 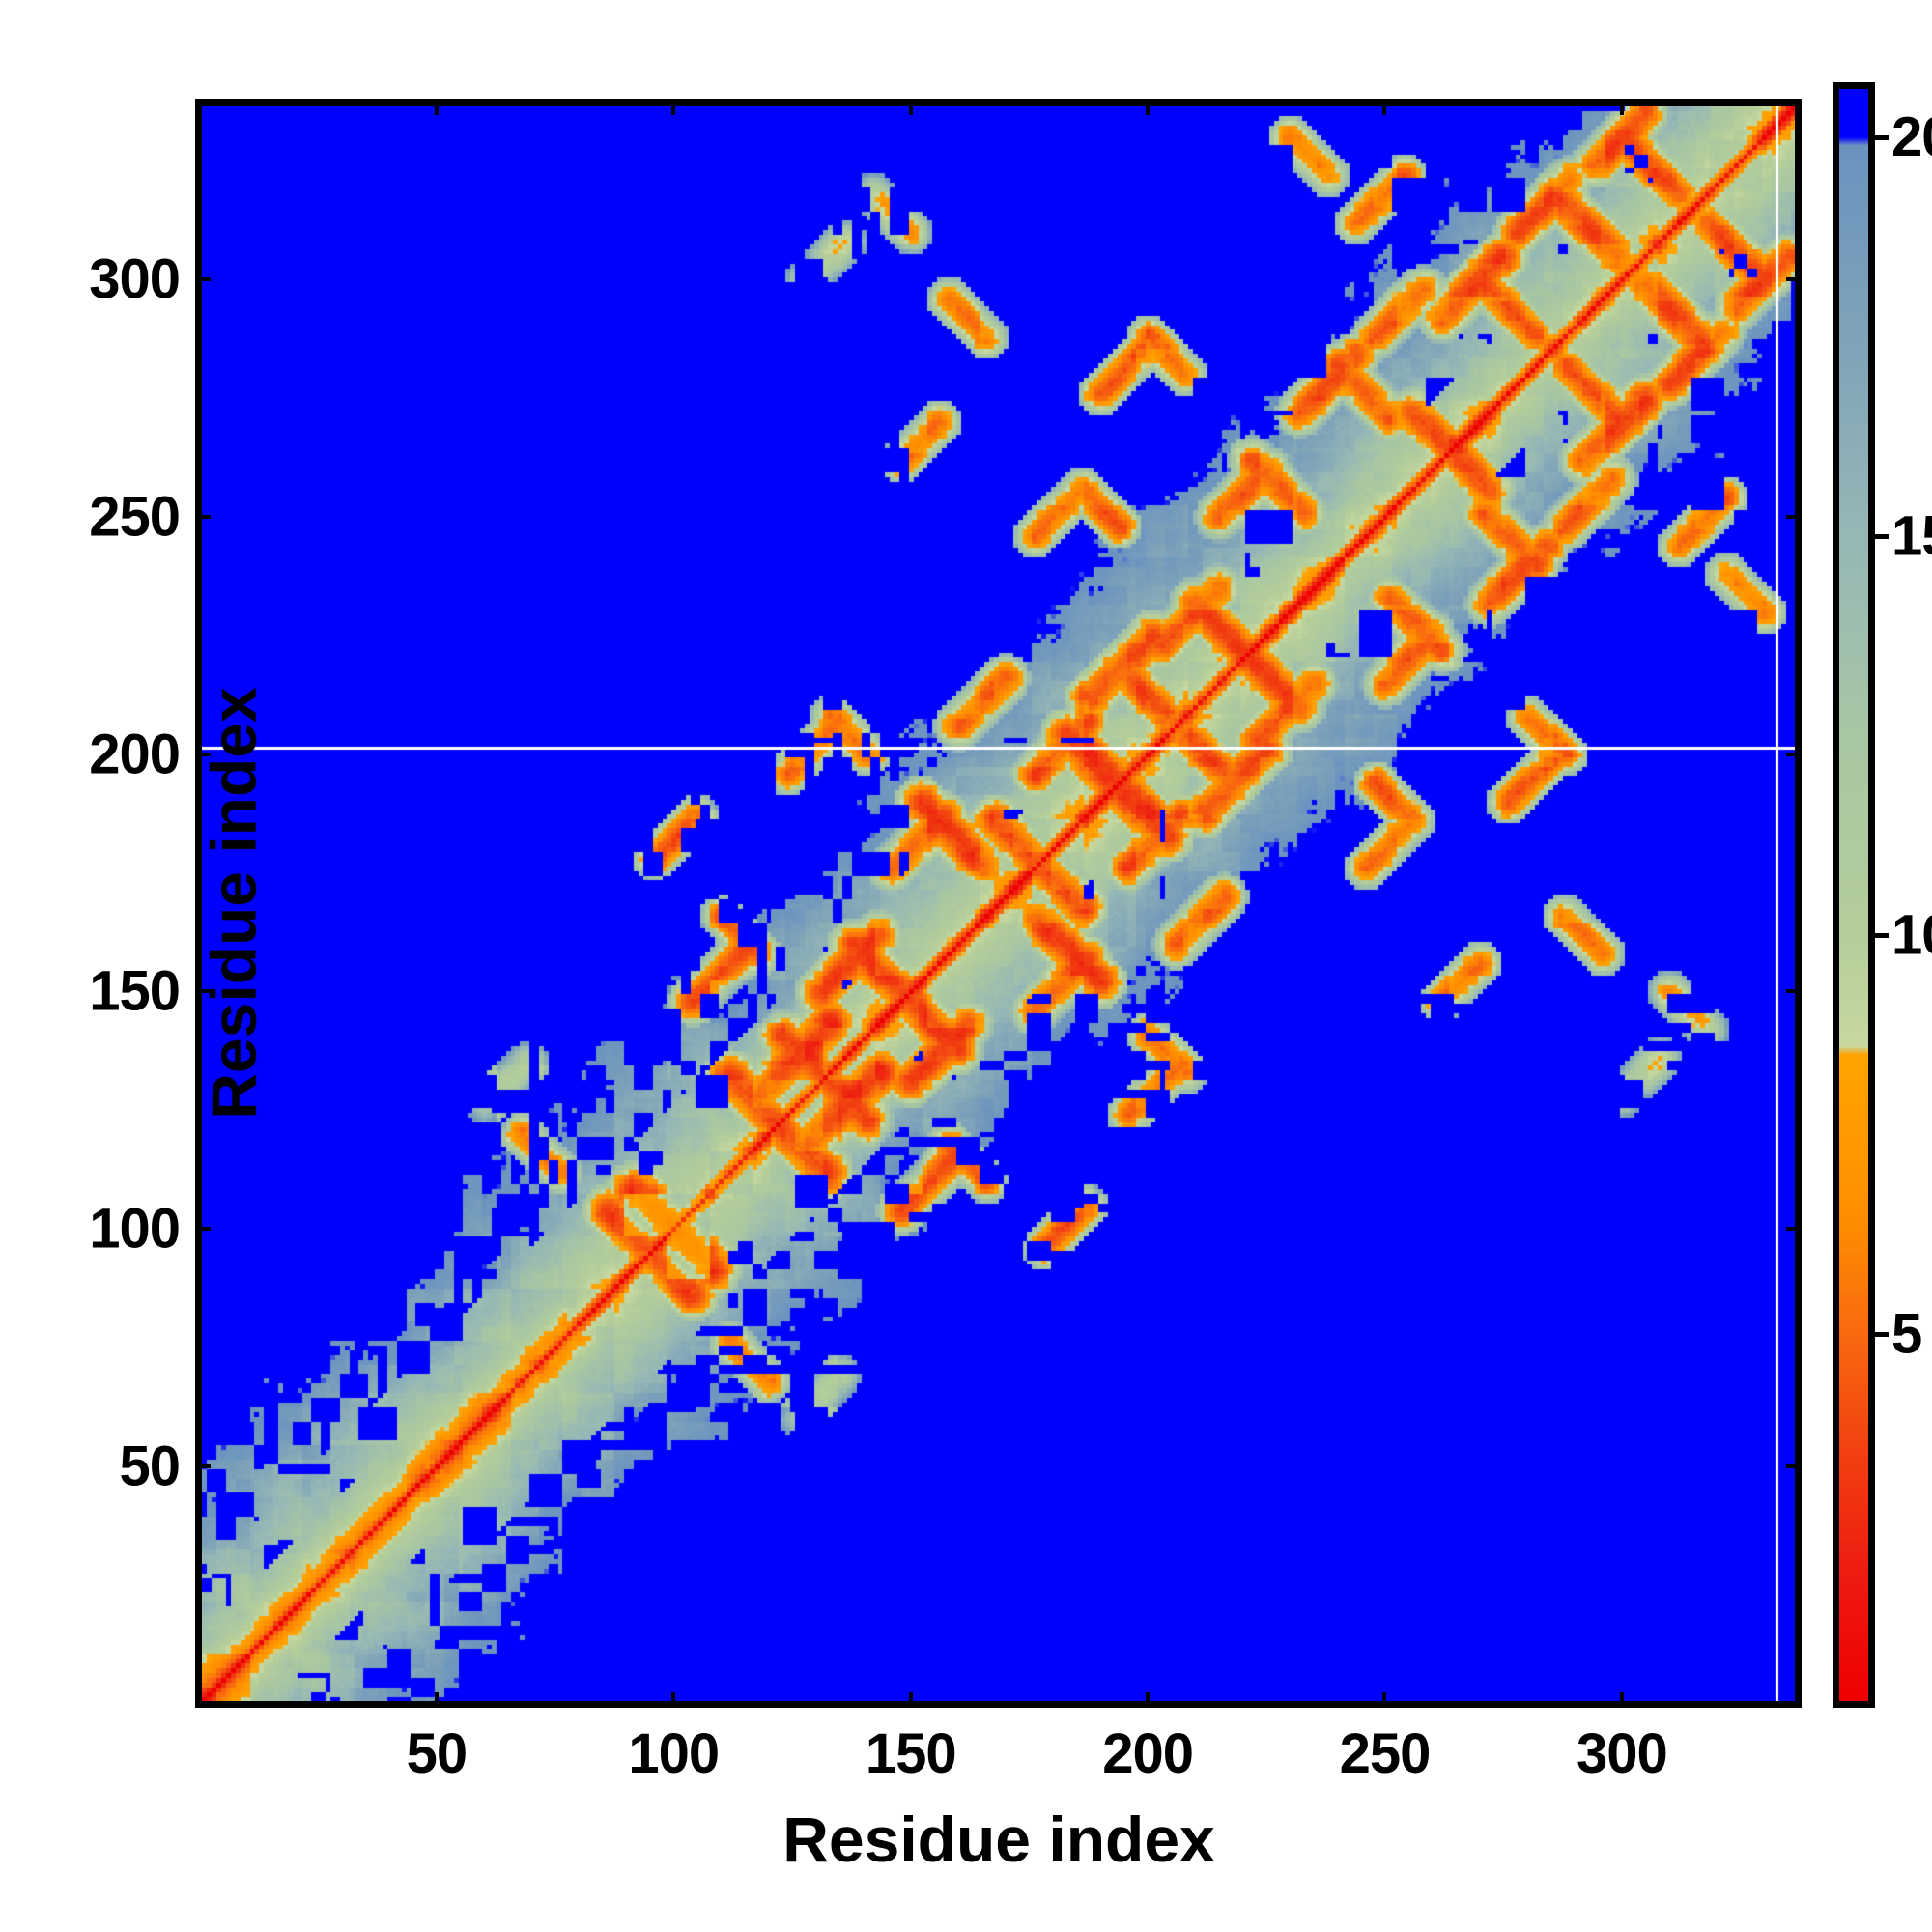 What do you see at coordinates (998, 1839) in the screenshot?
I see `x-axis-title: Residue index` at bounding box center [998, 1839].